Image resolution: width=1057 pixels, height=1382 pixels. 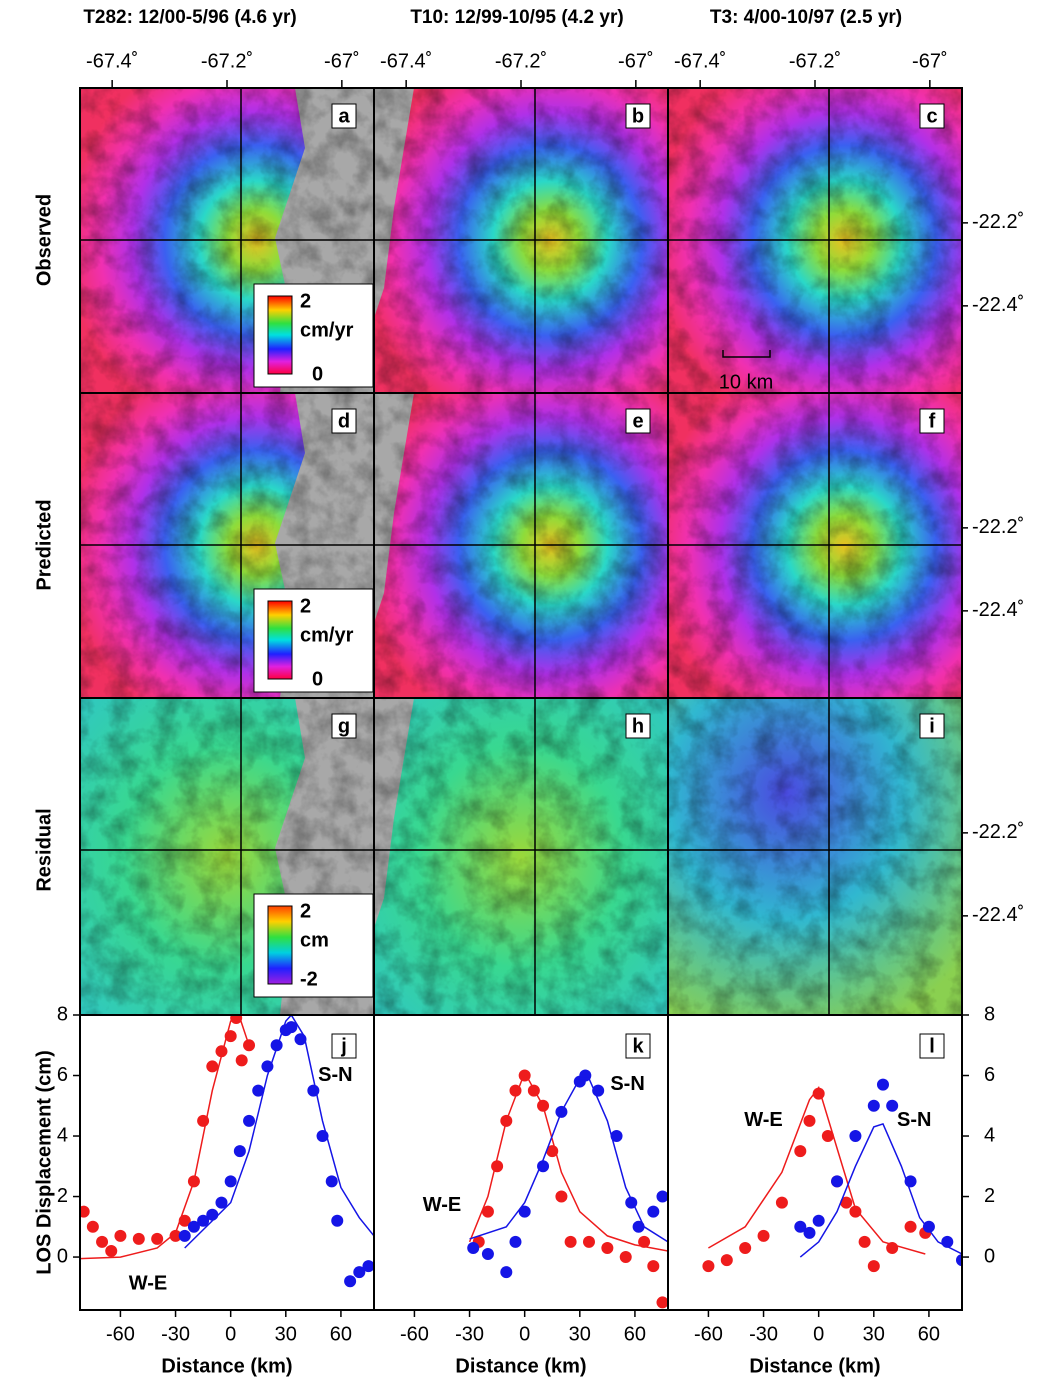 I want to click on scale-bar, so click(x=746, y=354).